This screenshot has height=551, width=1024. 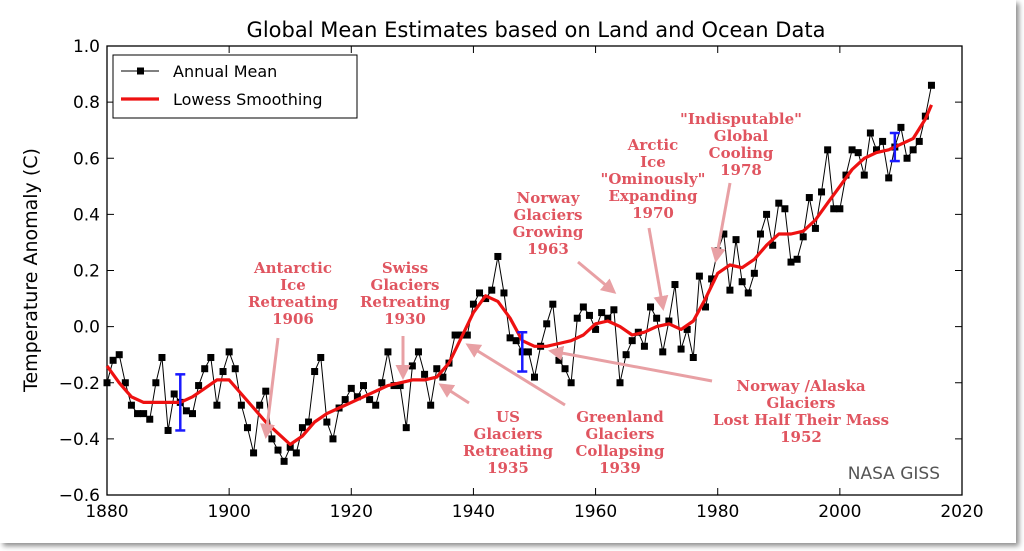 What do you see at coordinates (717, 512) in the screenshot?
I see `x-tick-label: 1980` at bounding box center [717, 512].